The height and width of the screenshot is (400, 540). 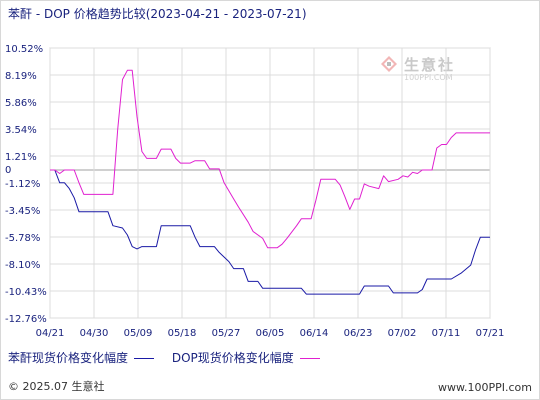 I want to click on x-tick-label: 04/21, so click(x=50, y=333).